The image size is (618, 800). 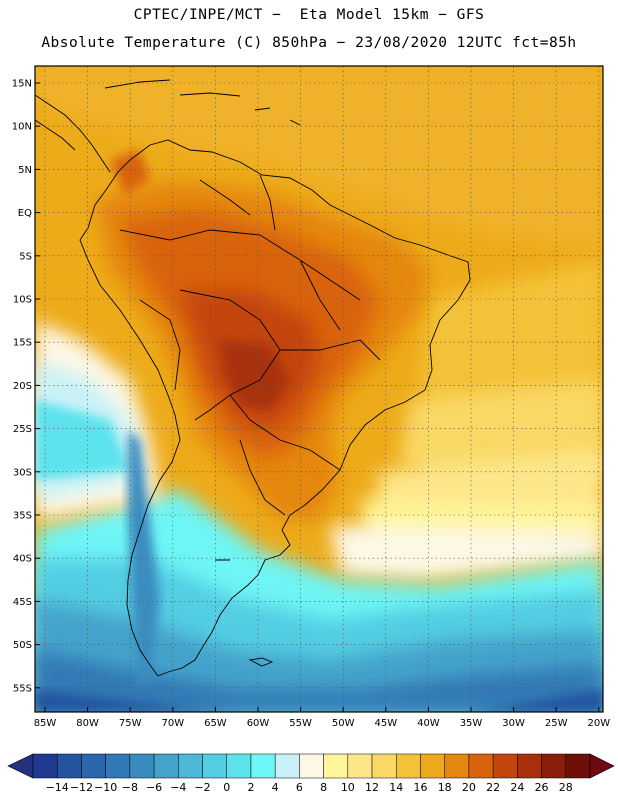 I want to click on colorbar-label: −4, so click(x=178, y=787).